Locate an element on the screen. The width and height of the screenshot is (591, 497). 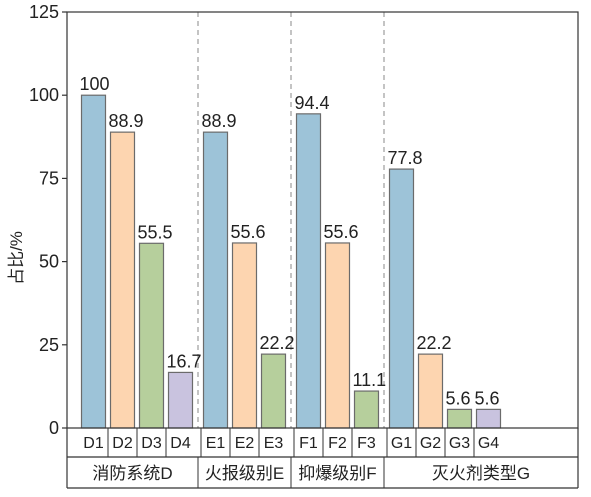
bar-F1 is located at coordinates (308, 271).